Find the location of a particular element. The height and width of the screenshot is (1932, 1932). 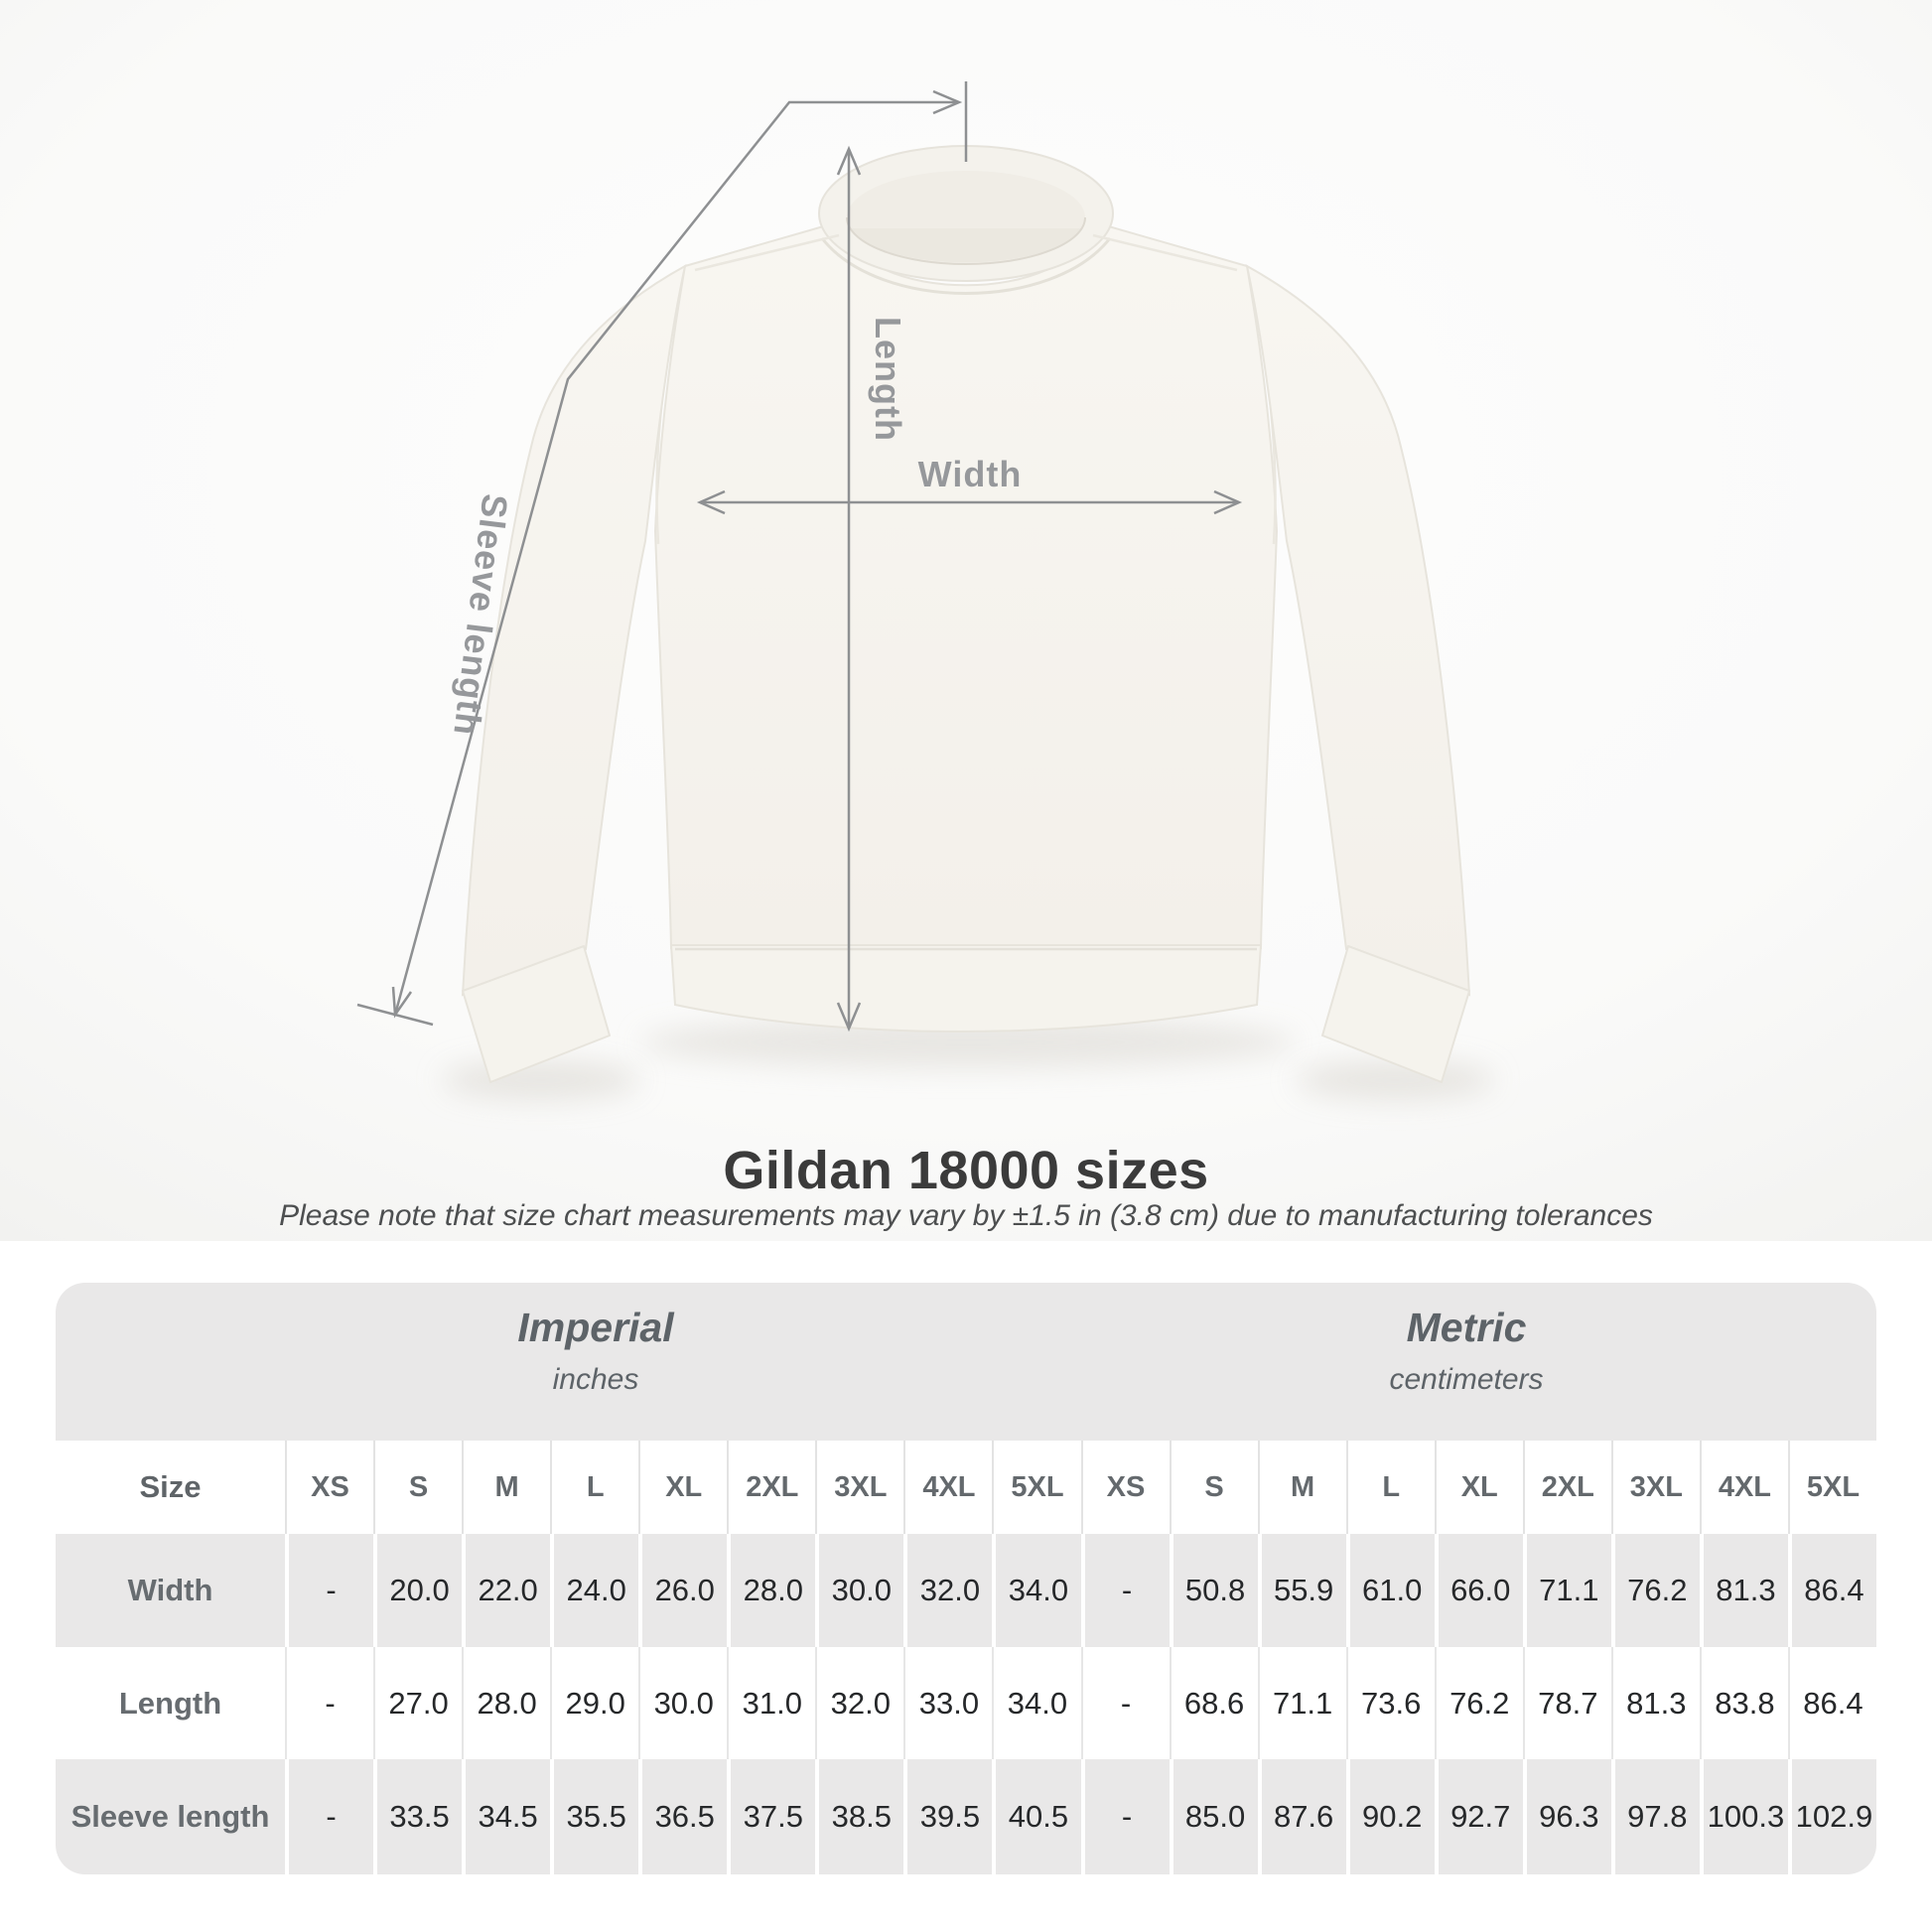

sleeve-value-cell: 34.5 is located at coordinates (506, 1817).